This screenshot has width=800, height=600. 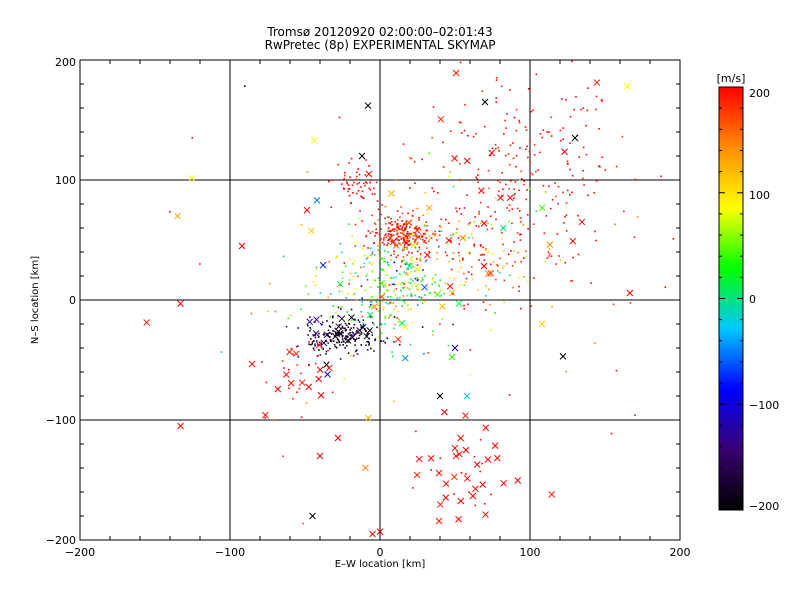 What do you see at coordinates (764, 300) in the screenshot?
I see `colorbar-tick-labels: −200 −100 0 100 200` at bounding box center [764, 300].